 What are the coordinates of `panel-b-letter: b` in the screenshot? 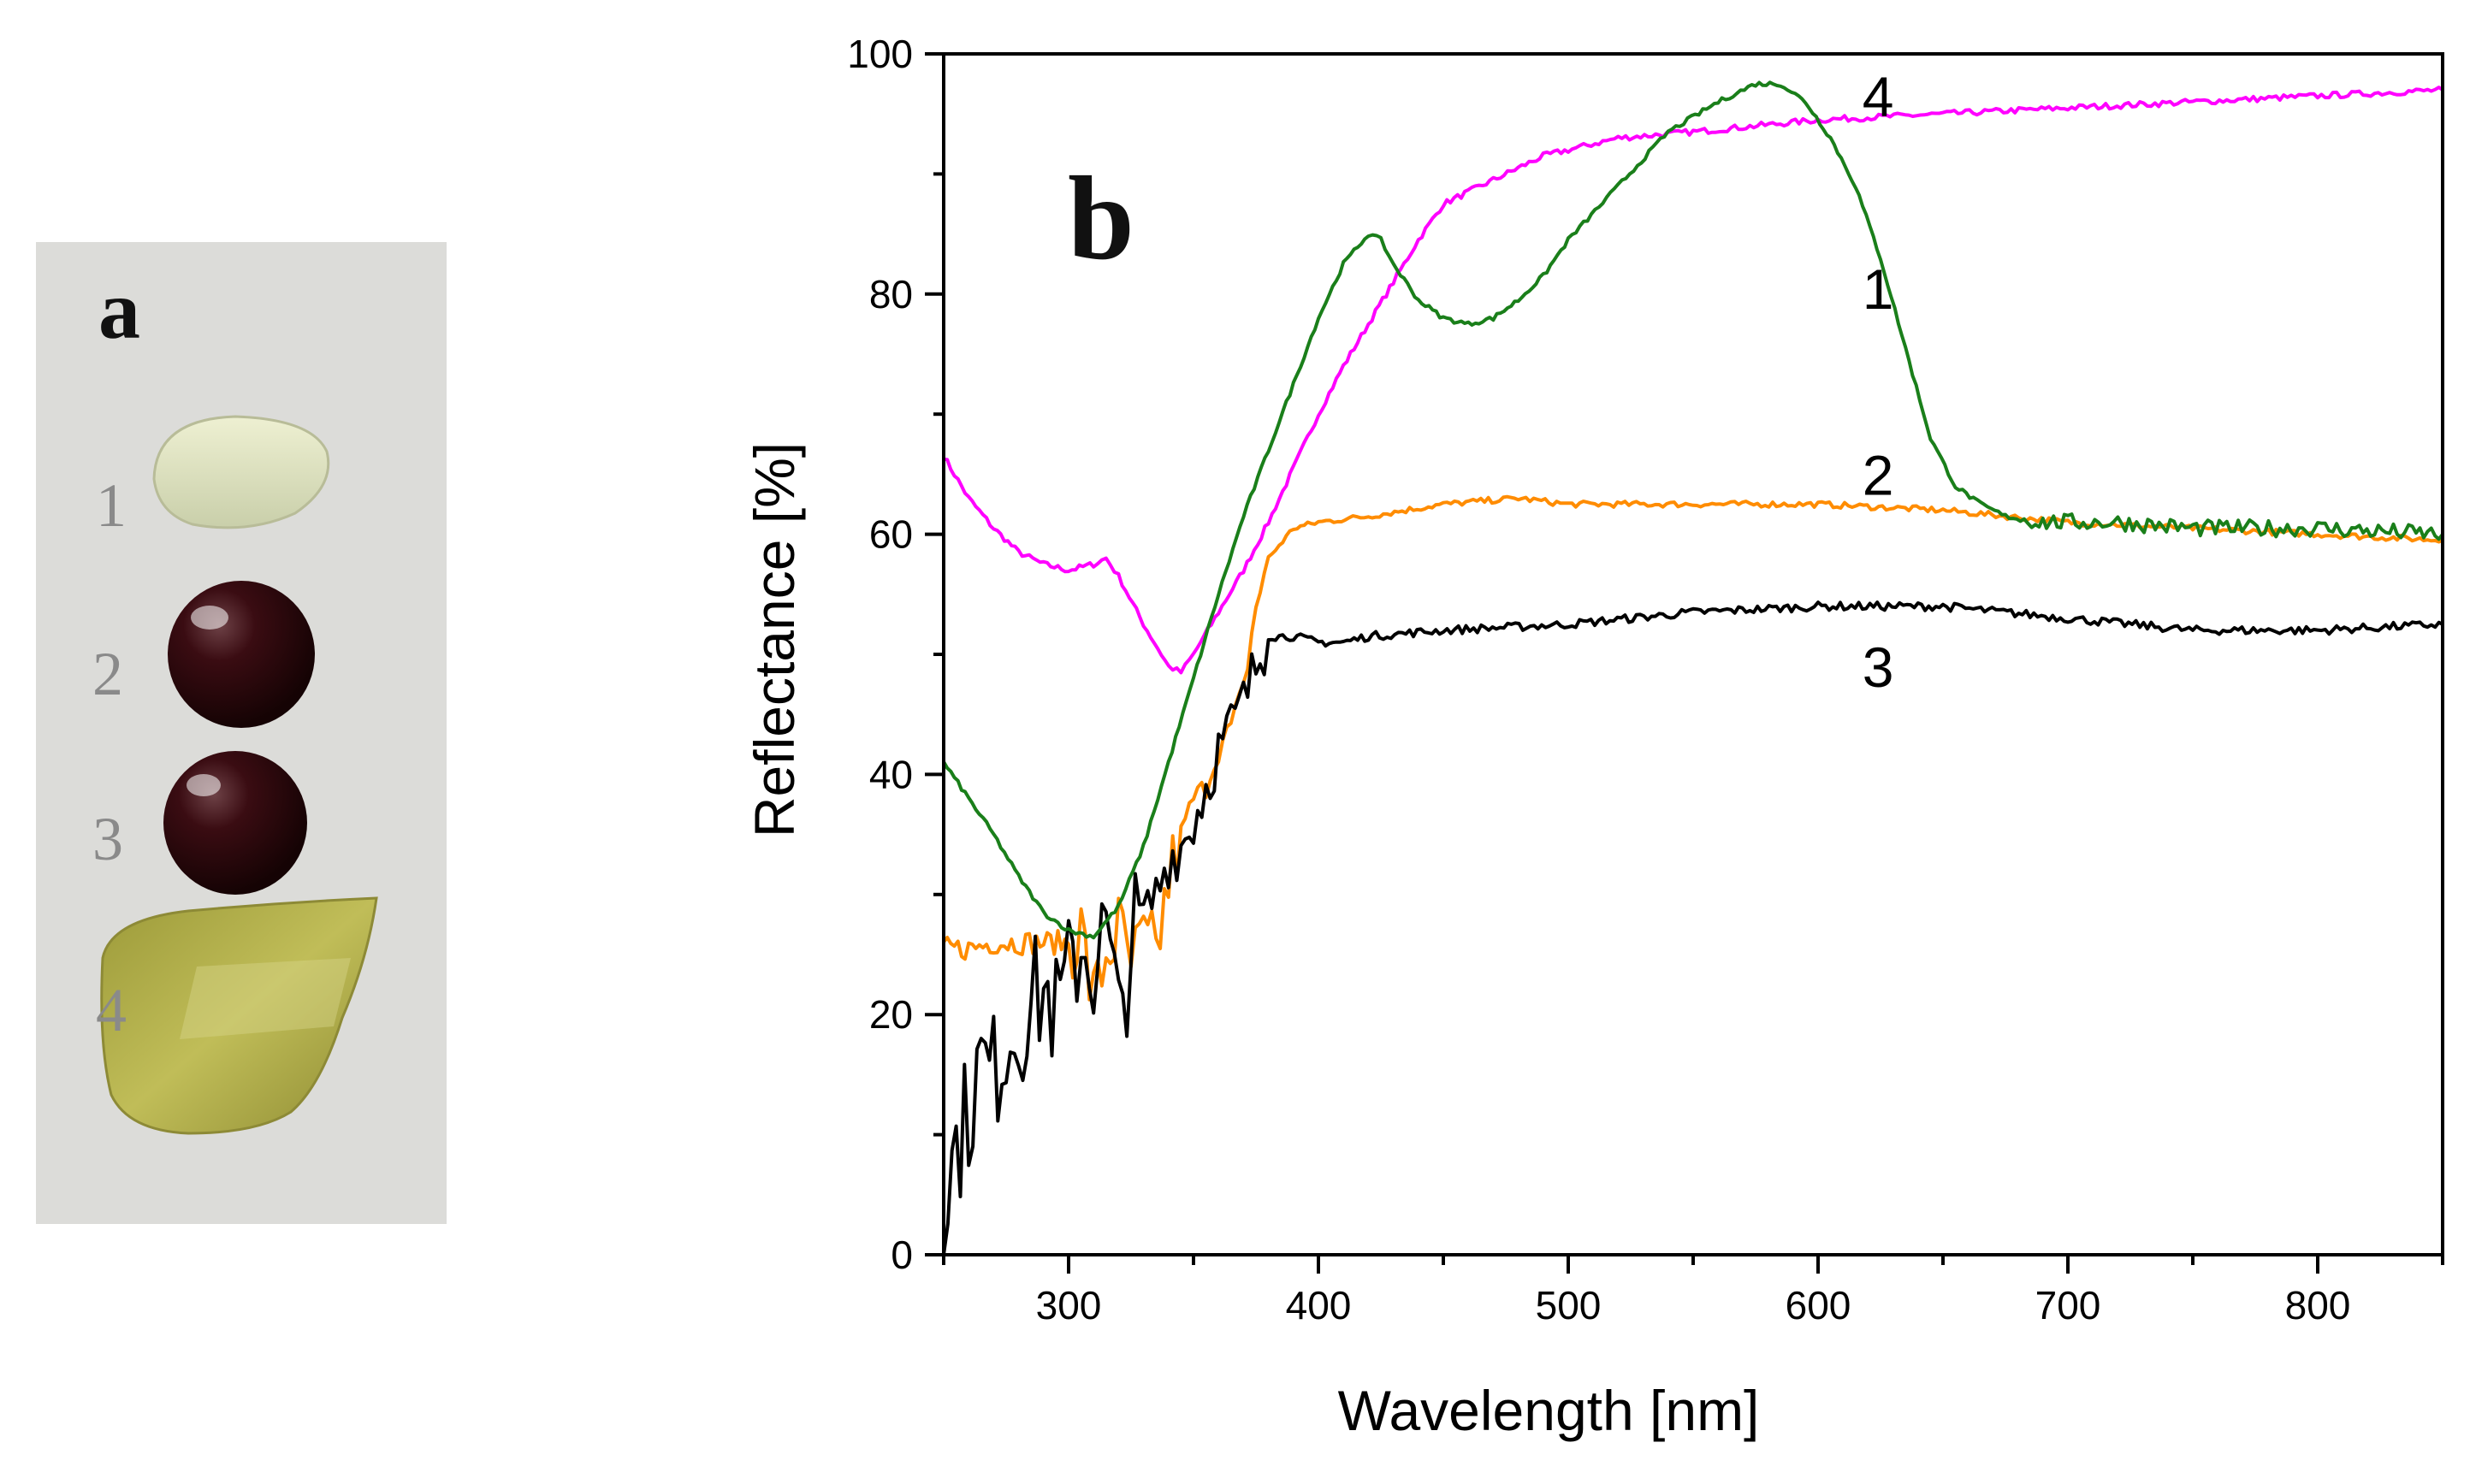 It's located at (1101, 218).